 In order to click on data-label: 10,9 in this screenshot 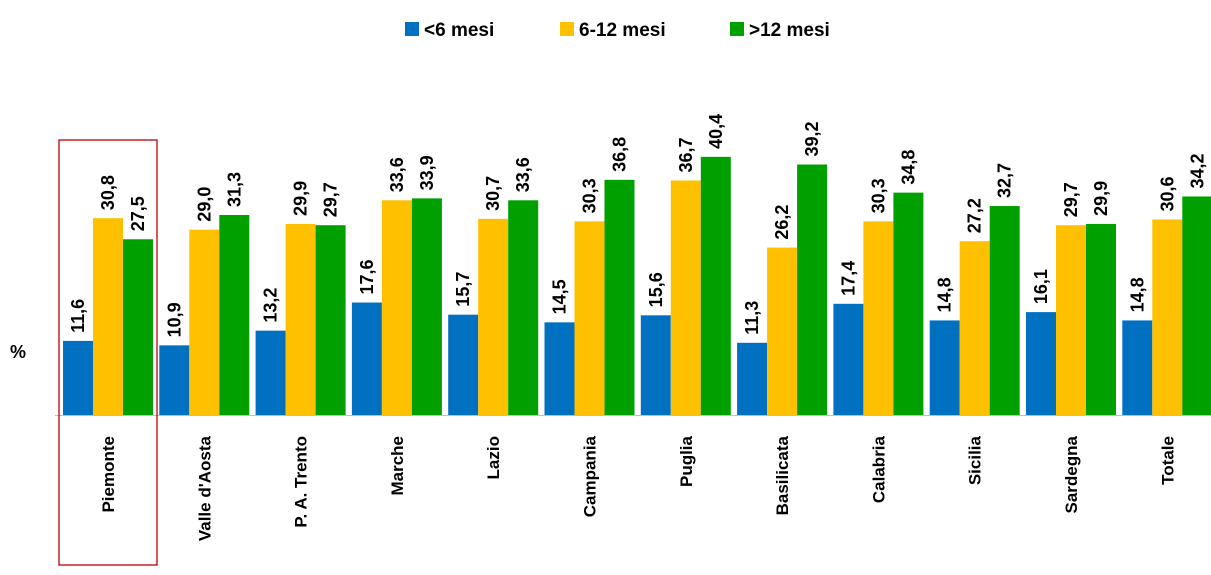, I will do `click(174, 319)`.